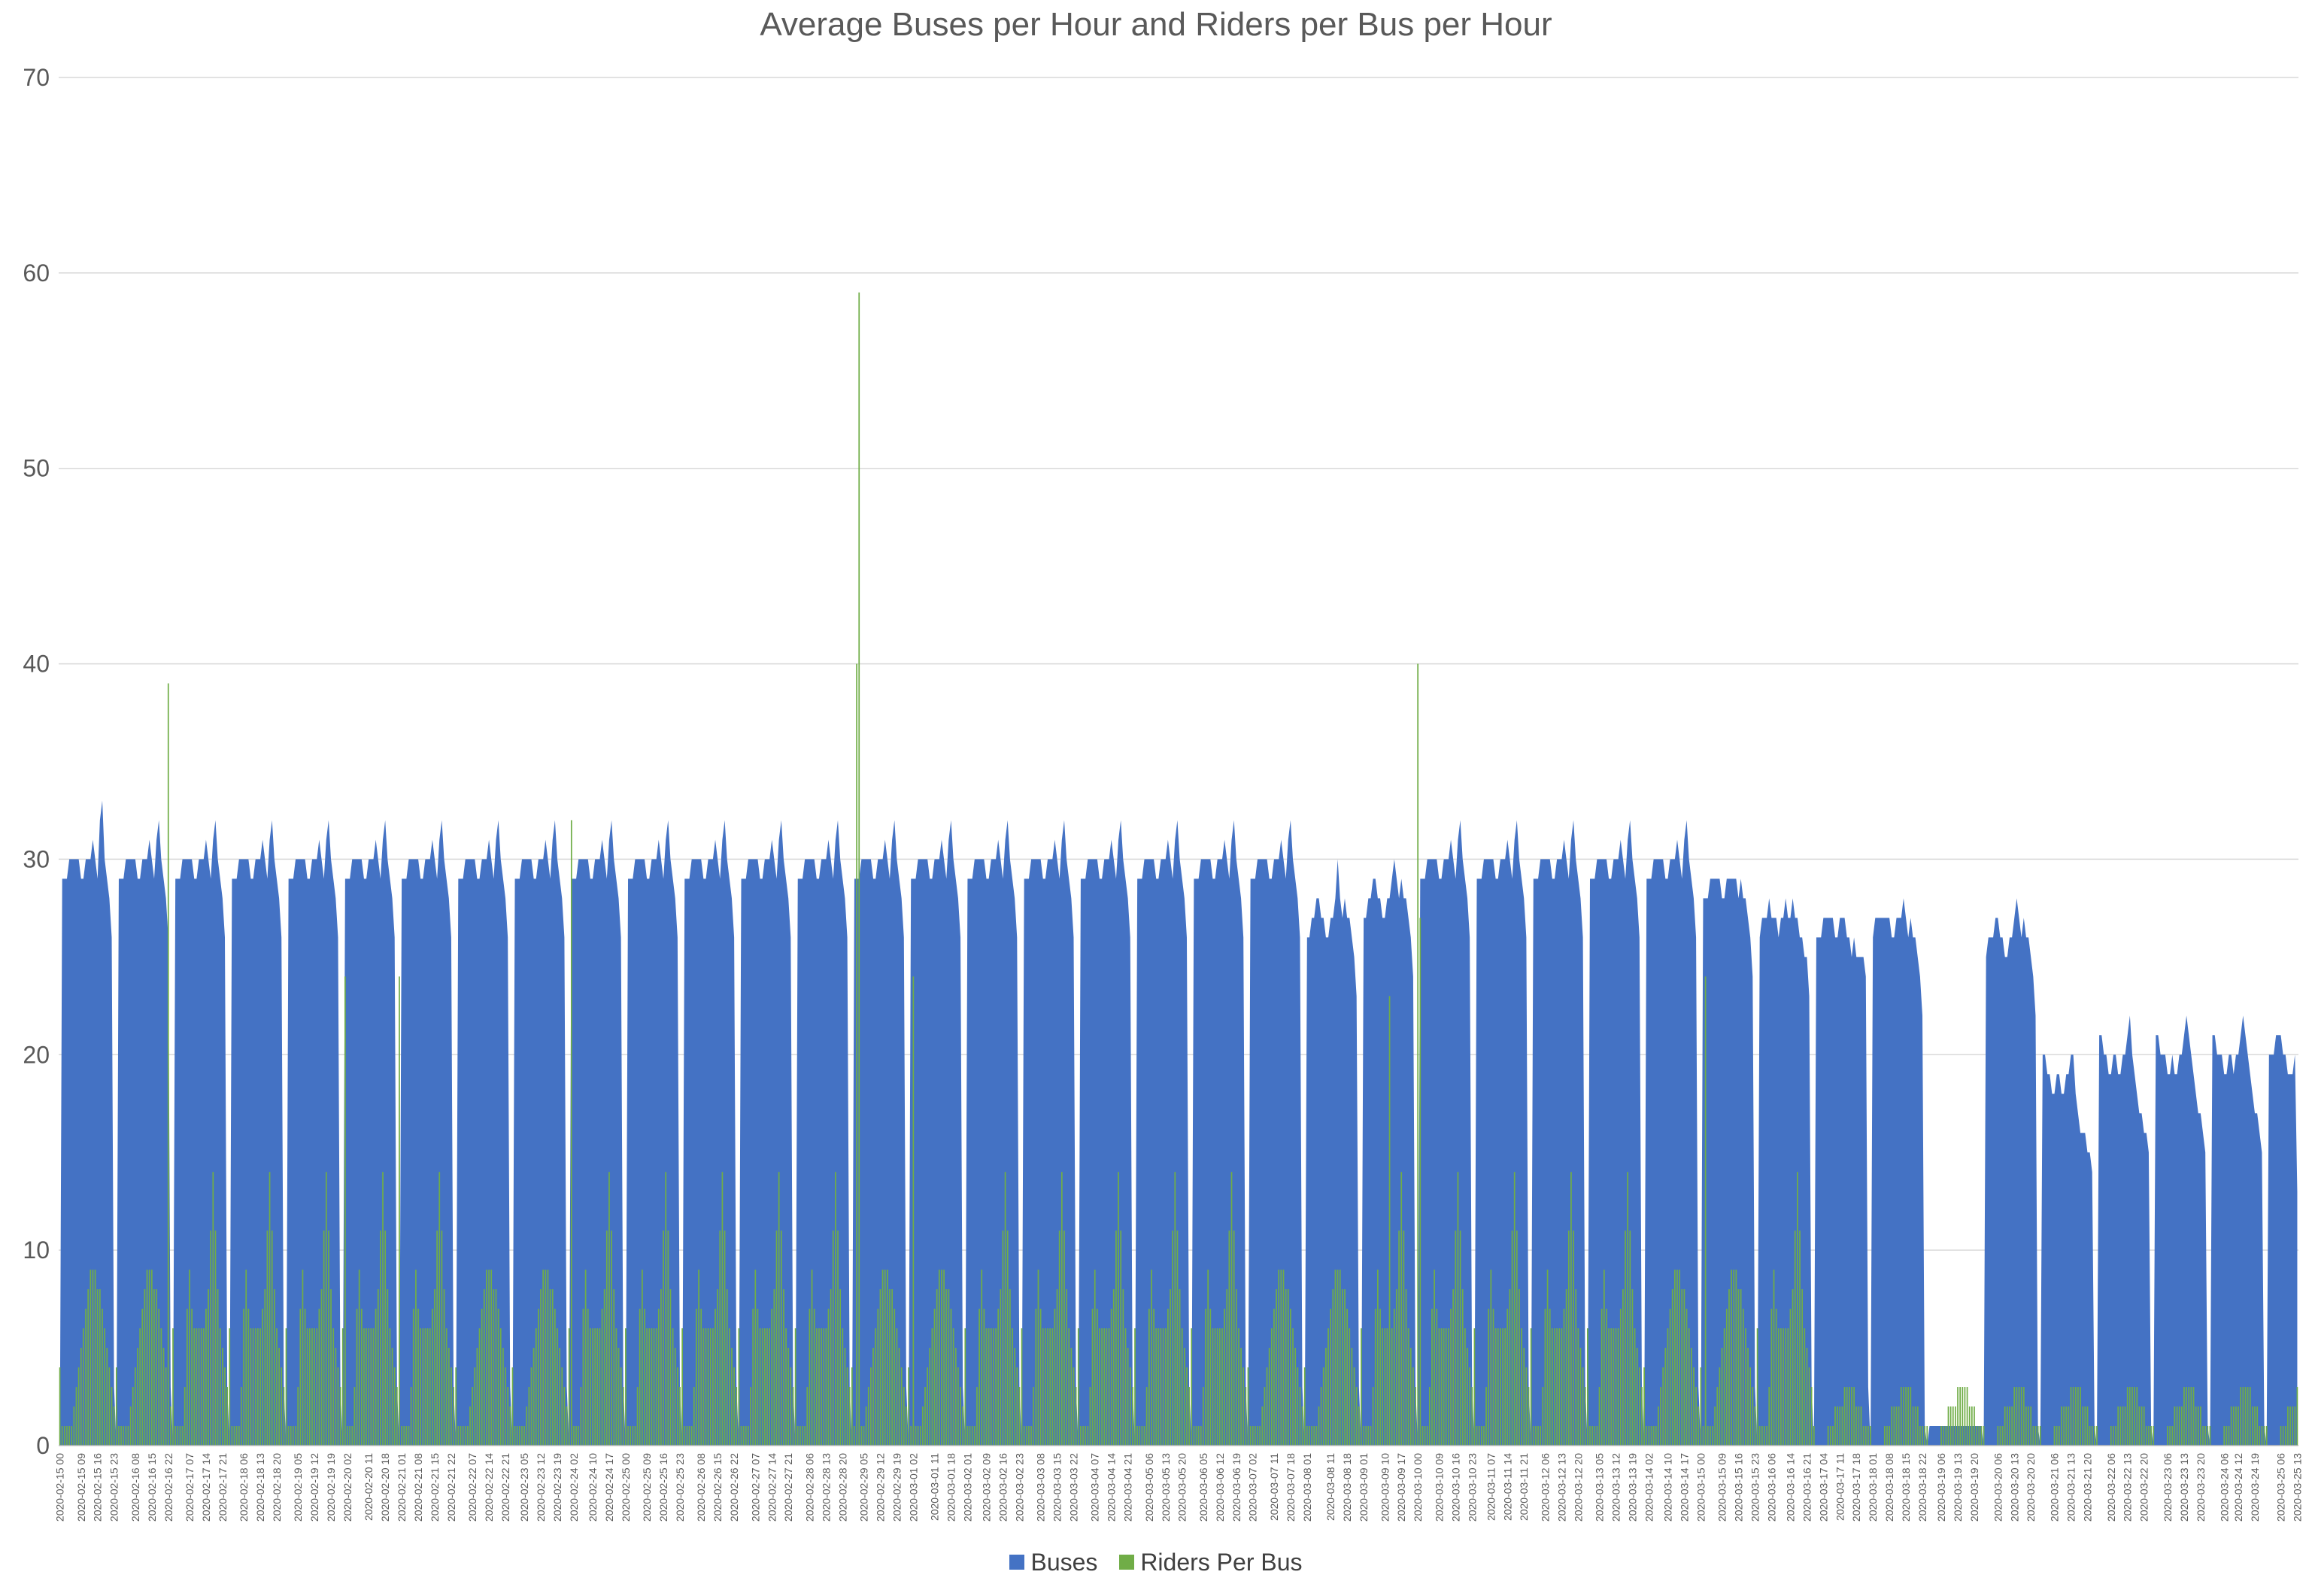 Image resolution: width=2312 pixels, height=1596 pixels. Describe the element at coordinates (43, 1445) in the screenshot. I see `y-tick-label: 0` at that location.